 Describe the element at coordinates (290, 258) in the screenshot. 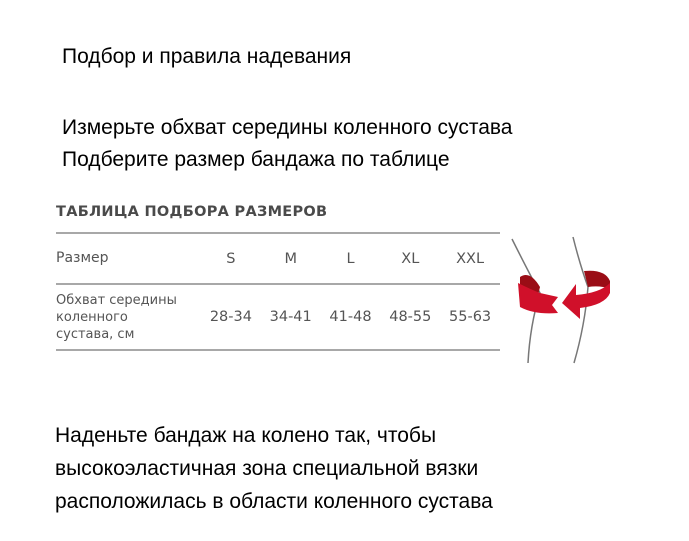

I see `header-cell: M` at that location.